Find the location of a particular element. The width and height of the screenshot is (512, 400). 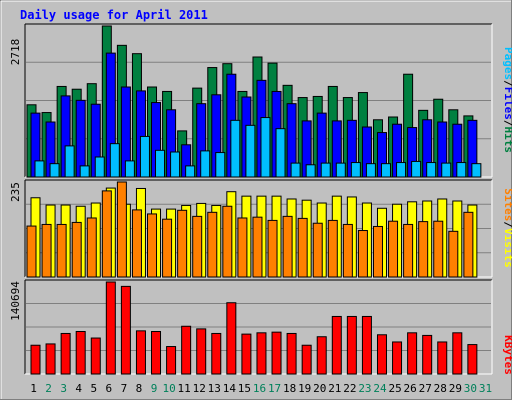

legend-pages-files-hits: Pages/Files/Hits is located at coordinates (507, 100).